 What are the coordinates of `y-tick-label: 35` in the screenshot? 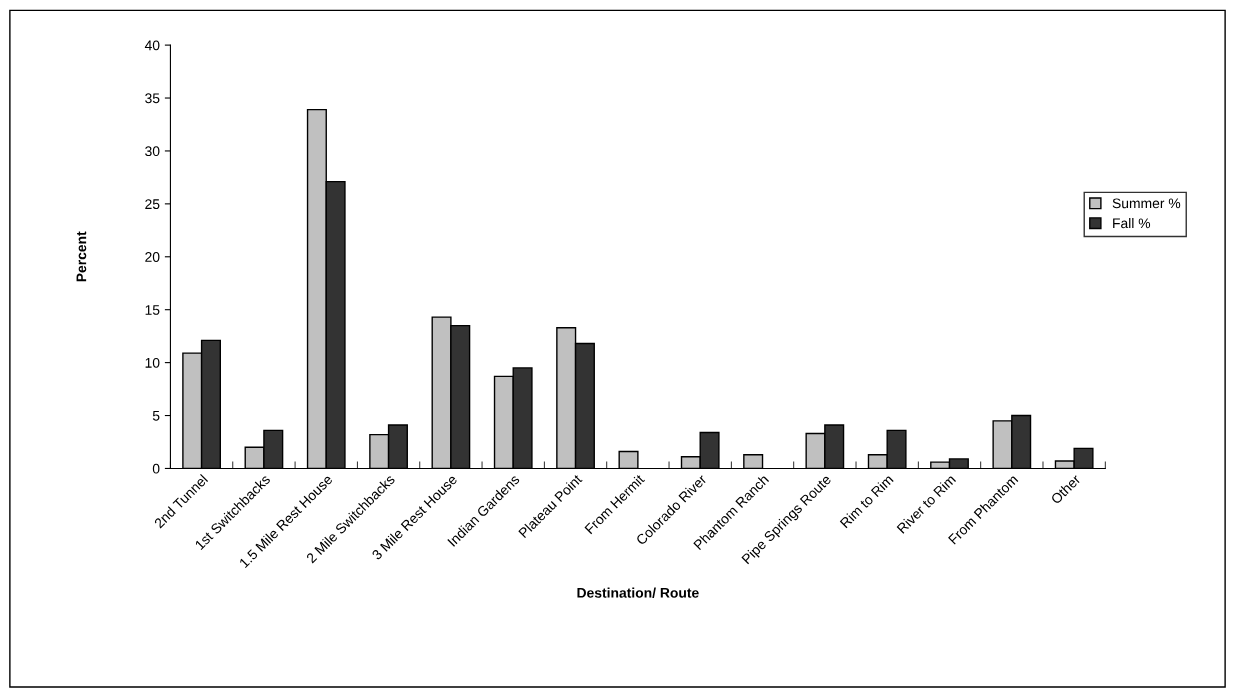 It's located at (152, 98).